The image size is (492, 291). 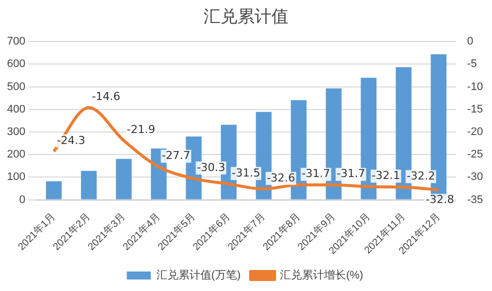 I want to click on chart-title: 汇兑累计值, so click(x=246, y=17).